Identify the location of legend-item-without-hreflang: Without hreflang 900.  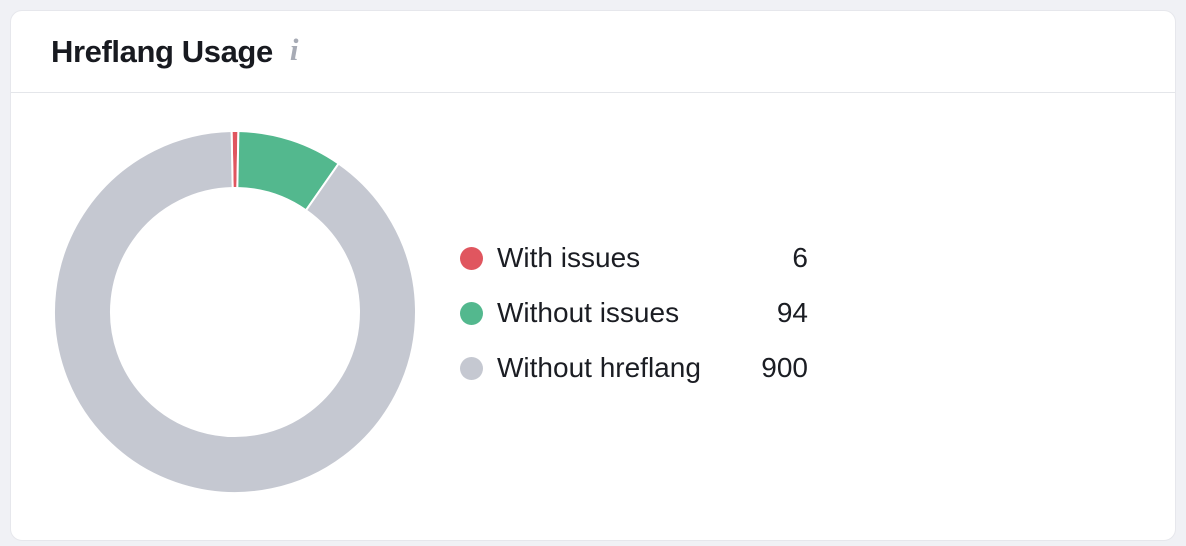
(634, 368).